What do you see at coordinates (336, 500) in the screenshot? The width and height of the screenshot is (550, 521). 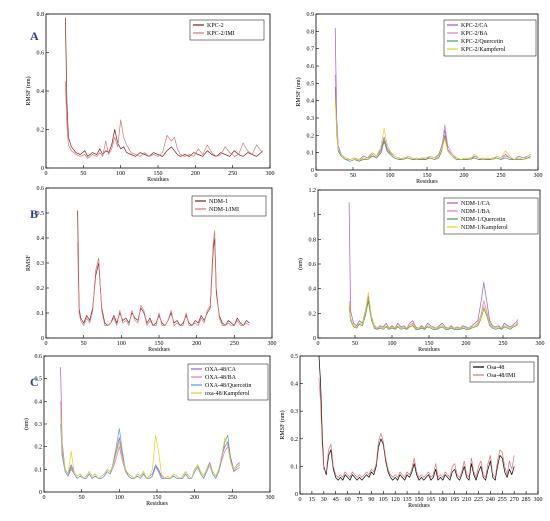 I see `x-tick-label: 45` at bounding box center [336, 500].